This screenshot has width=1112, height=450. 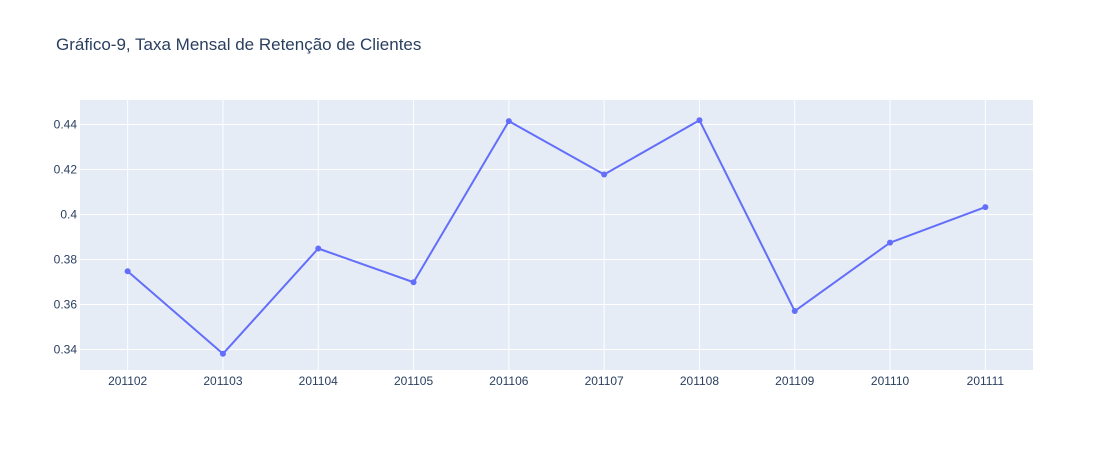 What do you see at coordinates (68, 215) in the screenshot?
I see `y-tick-label: 0.4` at bounding box center [68, 215].